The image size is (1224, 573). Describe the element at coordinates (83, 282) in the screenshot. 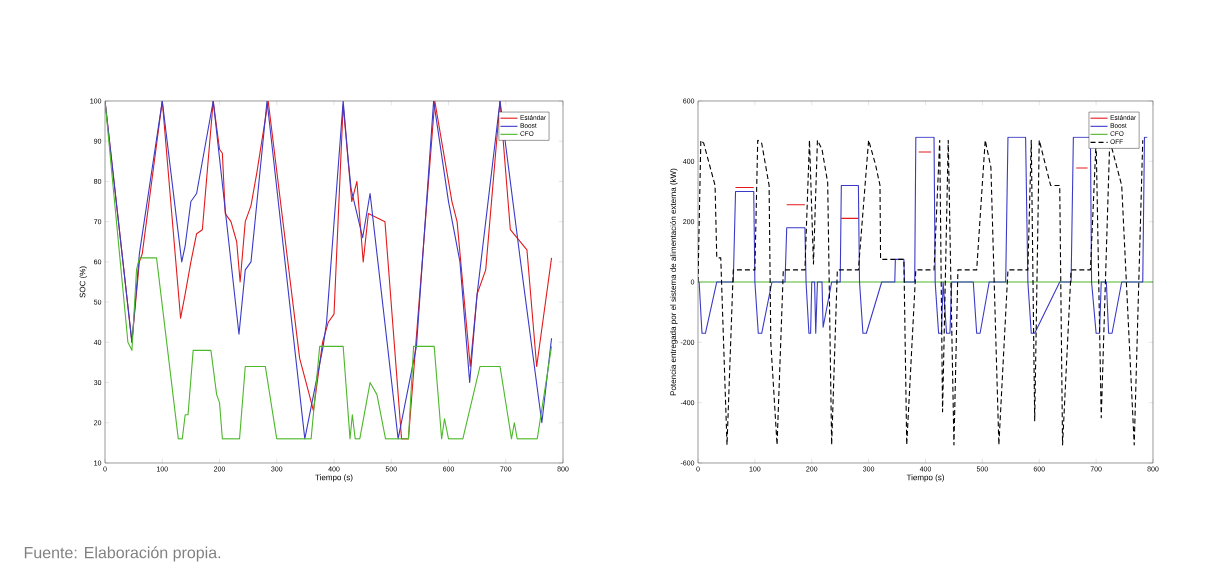

I see `y-axis-title: SOC (%)` at that location.